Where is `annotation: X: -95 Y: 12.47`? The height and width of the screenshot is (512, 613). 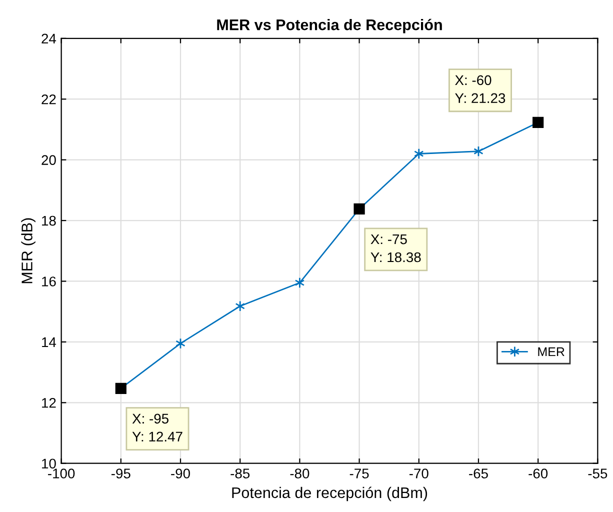 annotation: X: -95 Y: 12.47 is located at coordinates (157, 428).